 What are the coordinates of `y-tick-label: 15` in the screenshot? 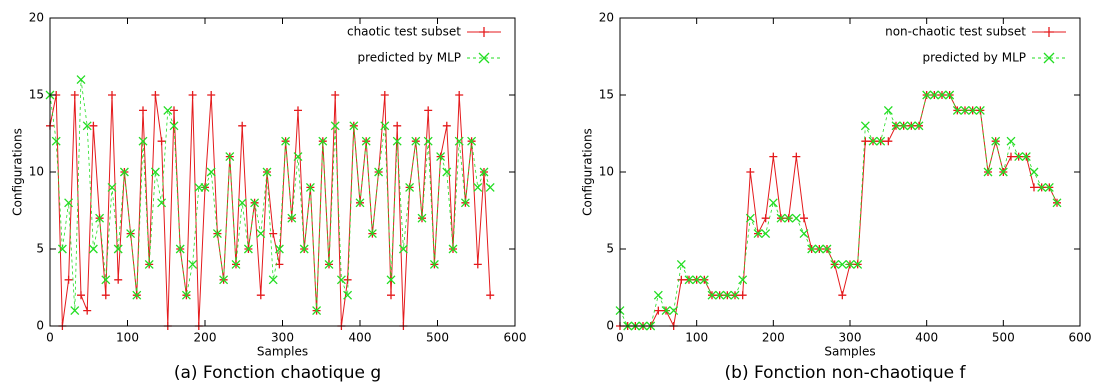 It's located at (36, 95).